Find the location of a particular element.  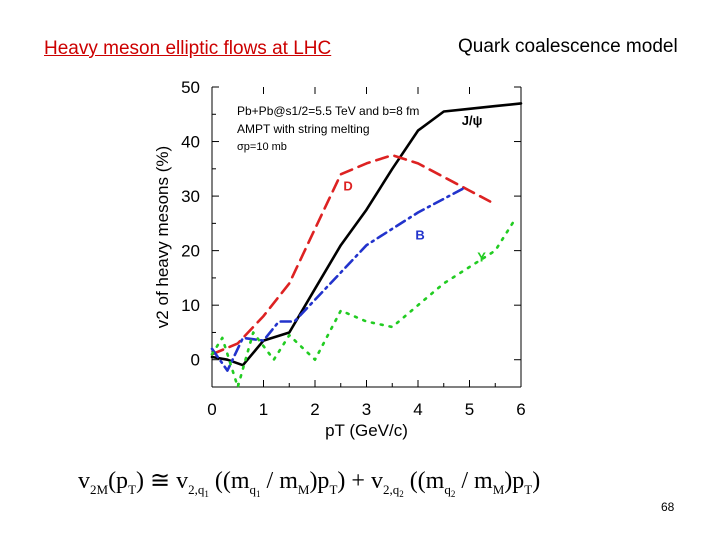

x-tick-label: 4 is located at coordinates (417, 409).